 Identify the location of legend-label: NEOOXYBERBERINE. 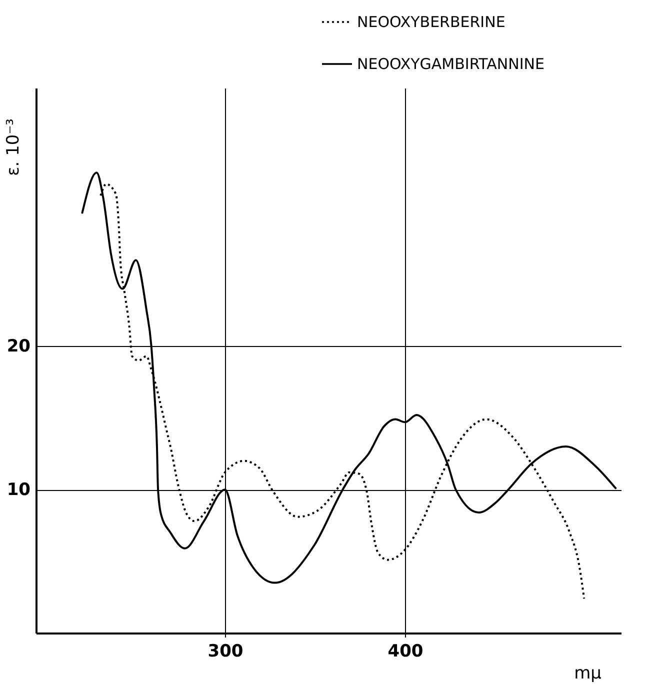
(431, 22).